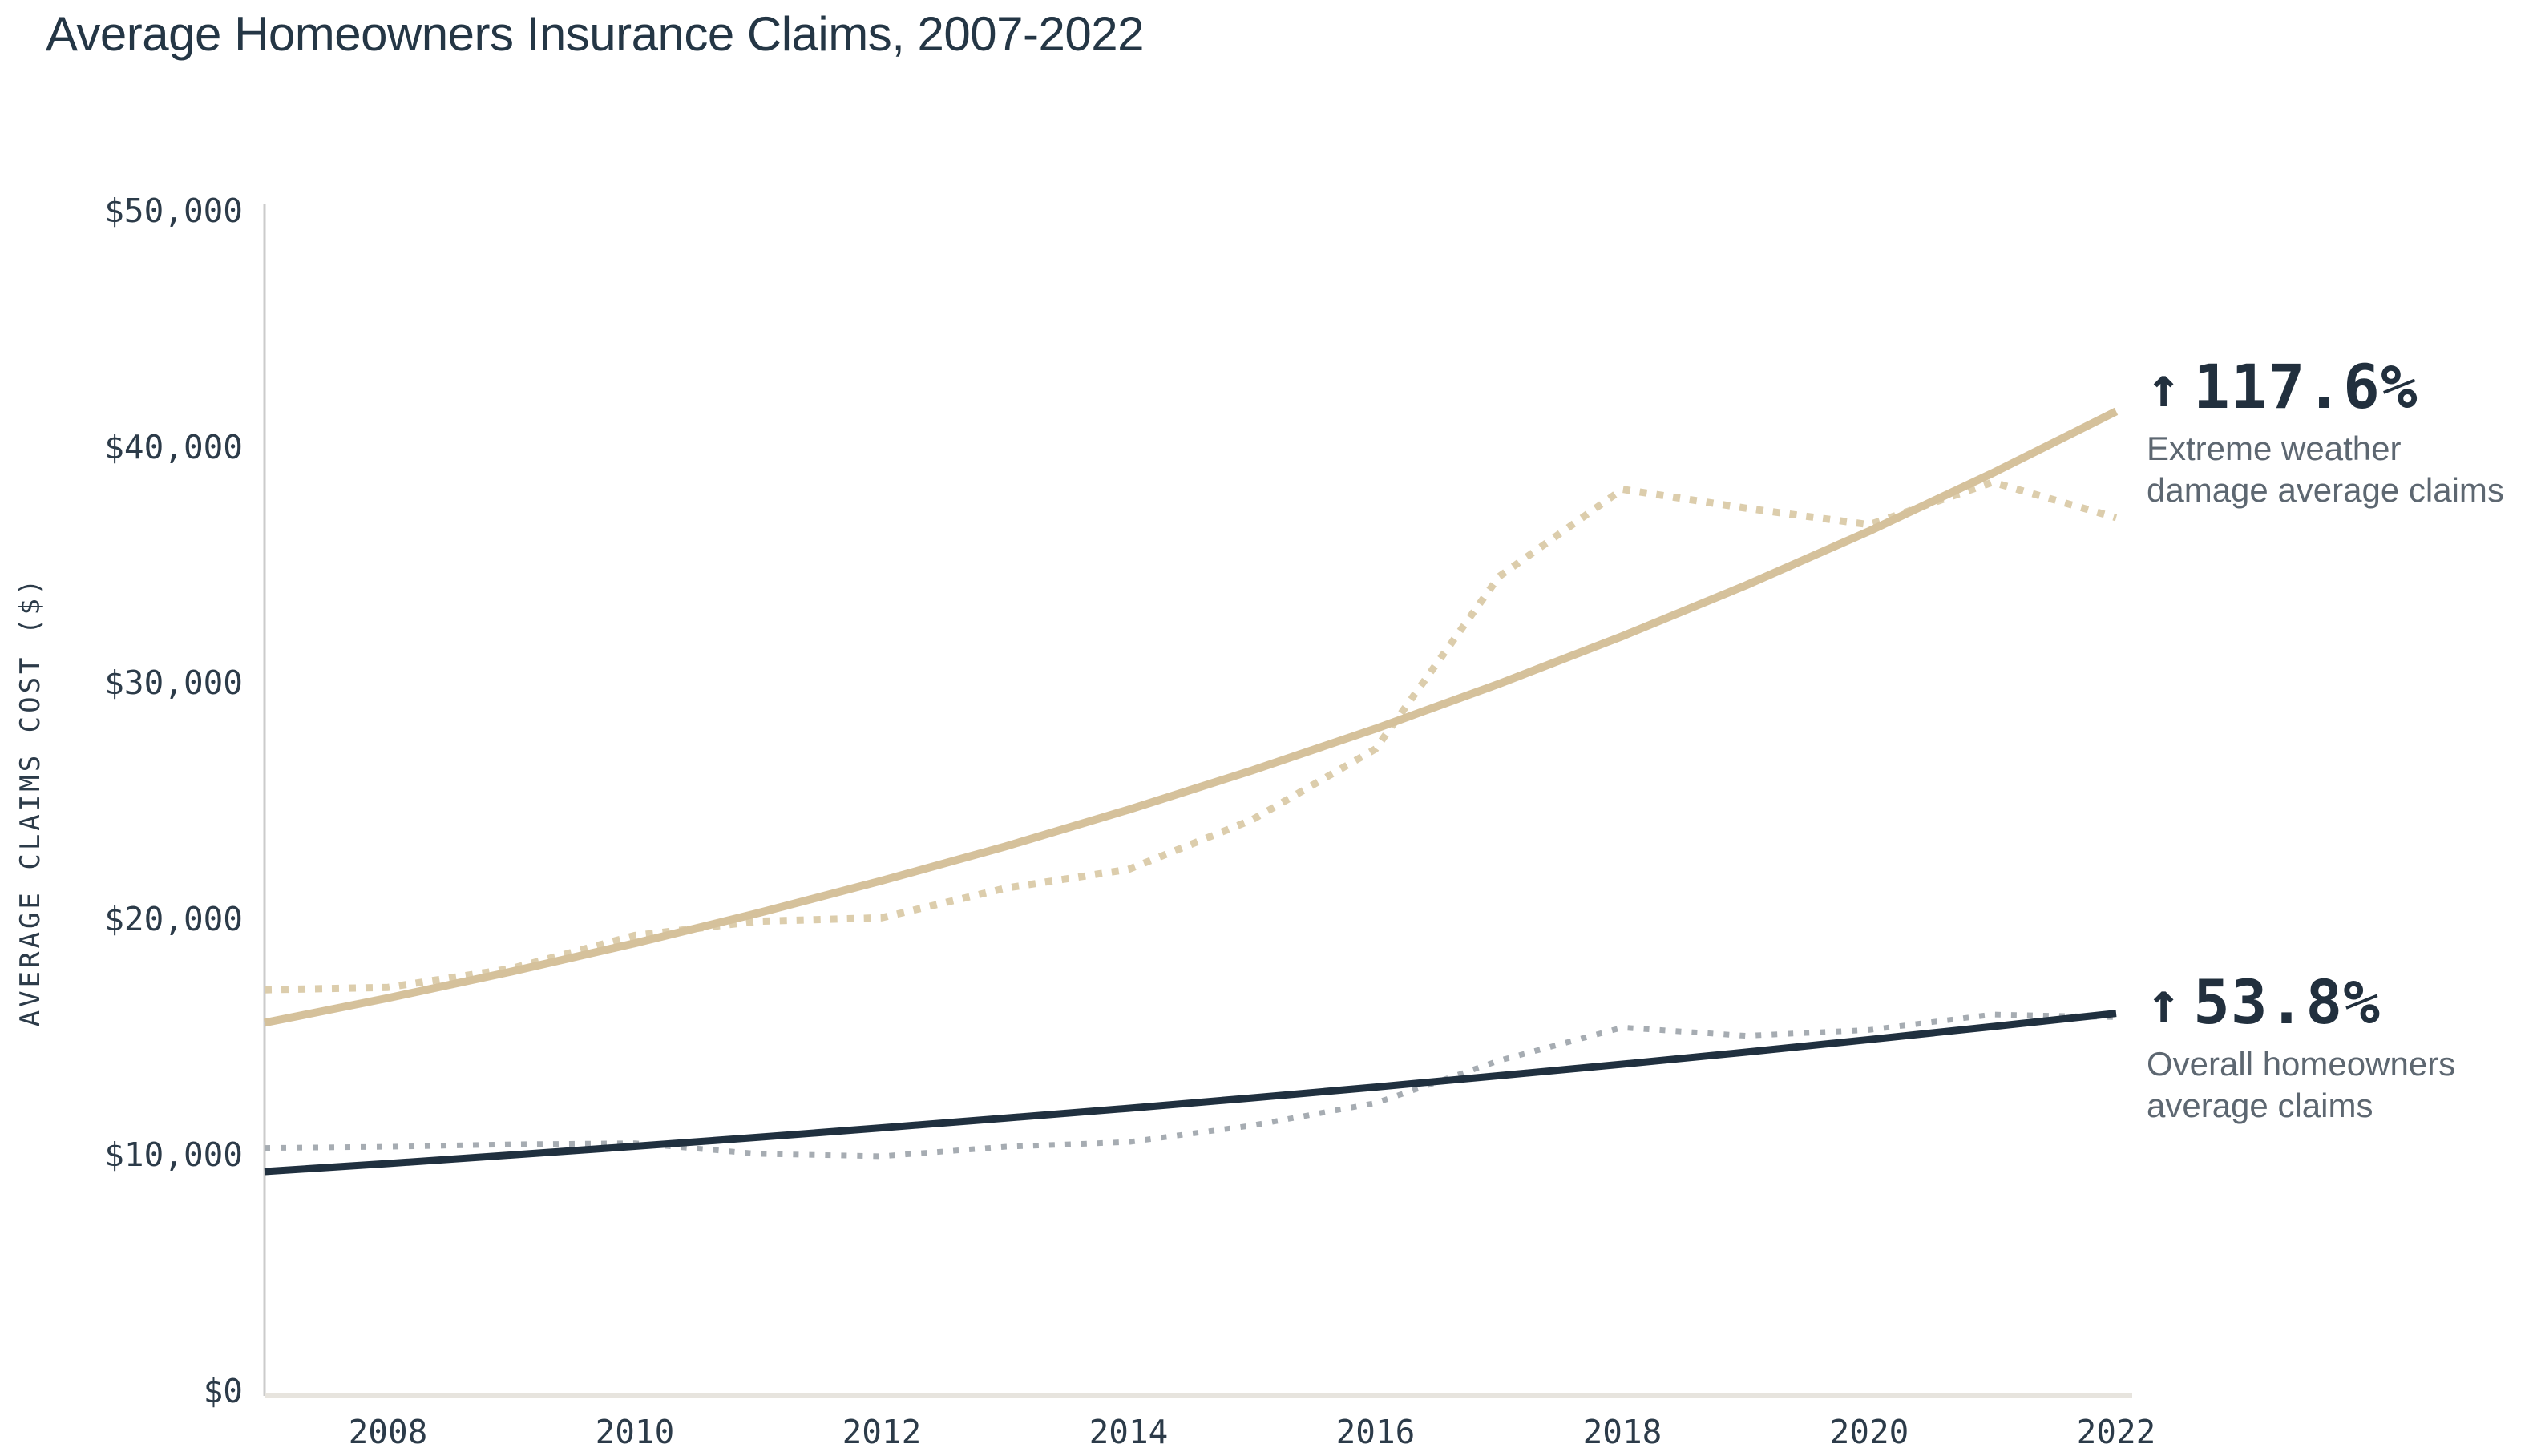  Describe the element at coordinates (2339, 1085) in the screenshot. I see `overall-series-label: Overall homeowners average claims` at that location.